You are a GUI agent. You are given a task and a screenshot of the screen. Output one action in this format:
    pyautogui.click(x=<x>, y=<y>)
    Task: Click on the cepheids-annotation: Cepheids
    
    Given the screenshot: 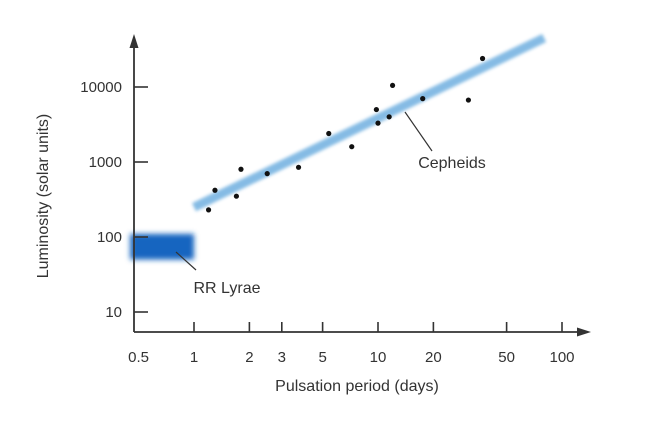 What is the action you would take?
    pyautogui.click(x=445, y=141)
    